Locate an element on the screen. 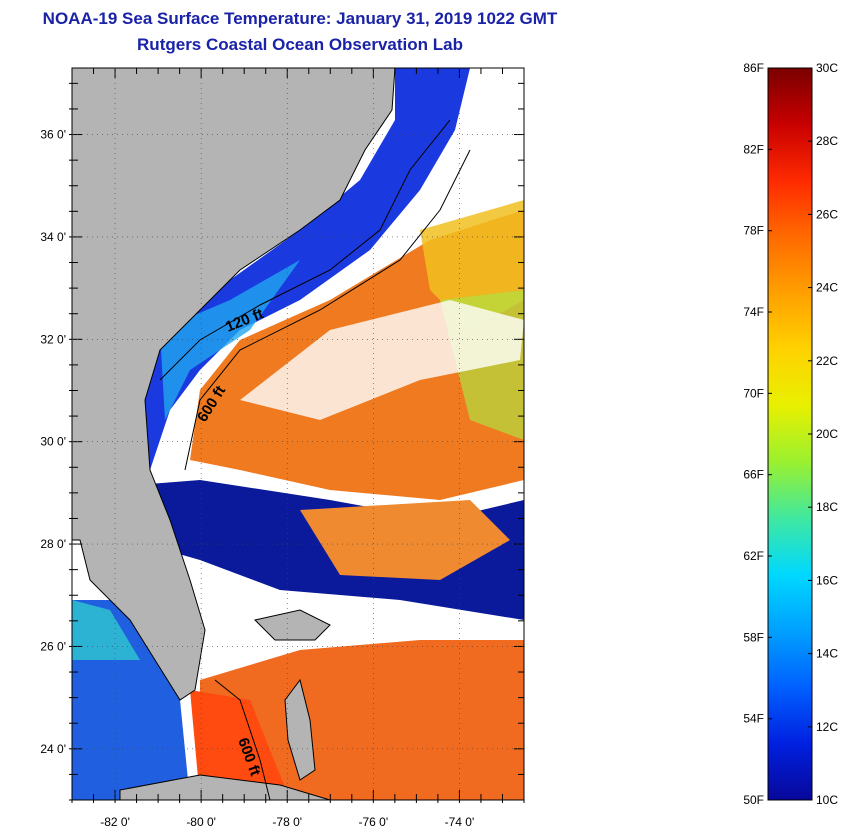 The height and width of the screenshot is (832, 849). colorbar-fahrenheit-label: 54F is located at coordinates (753, 719).